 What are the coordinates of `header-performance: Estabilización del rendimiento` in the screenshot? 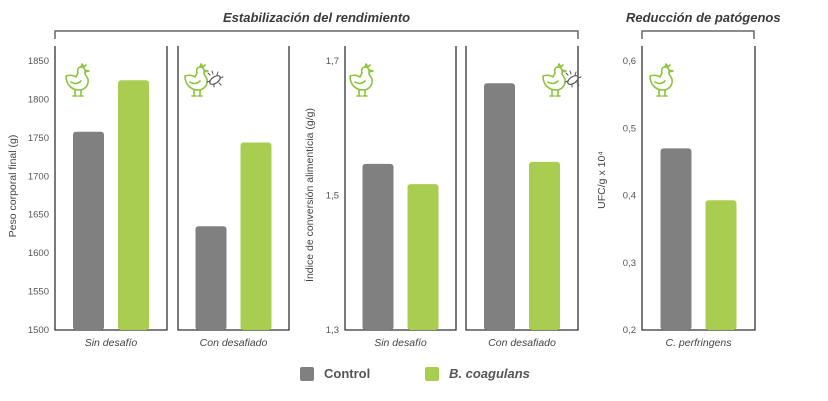 It's located at (317, 17).